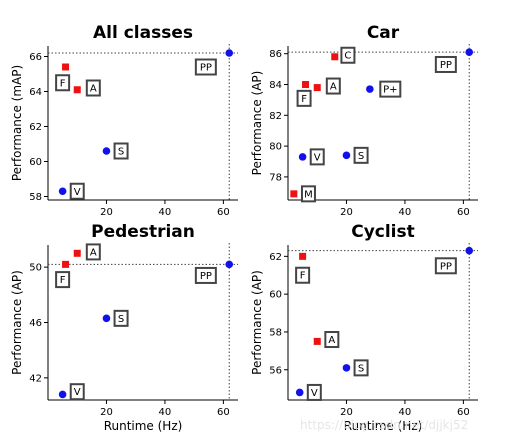 This screenshot has width=507, height=442. Describe the element at coordinates (348, 55) in the screenshot. I see `label-box-c` at that location.